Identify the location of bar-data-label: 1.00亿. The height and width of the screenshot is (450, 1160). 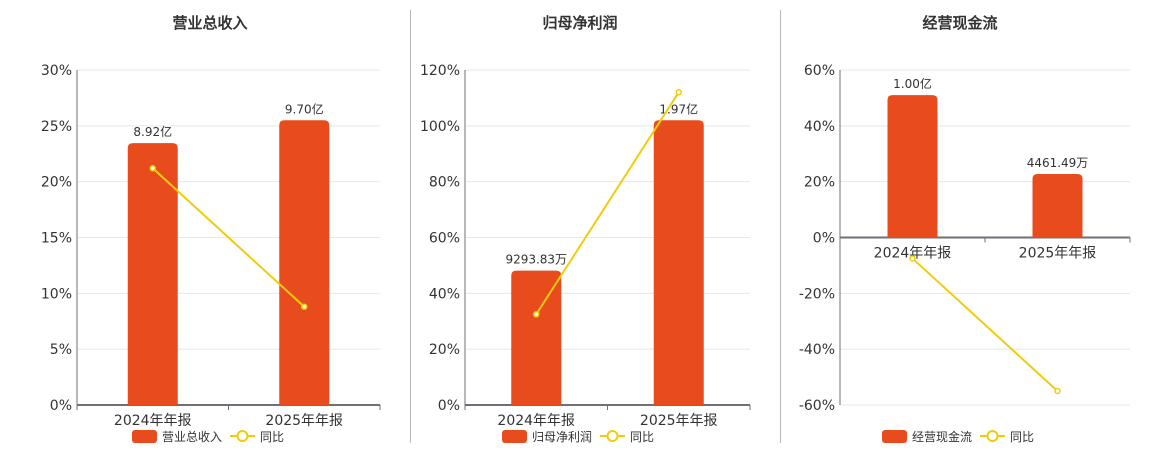
(912, 83).